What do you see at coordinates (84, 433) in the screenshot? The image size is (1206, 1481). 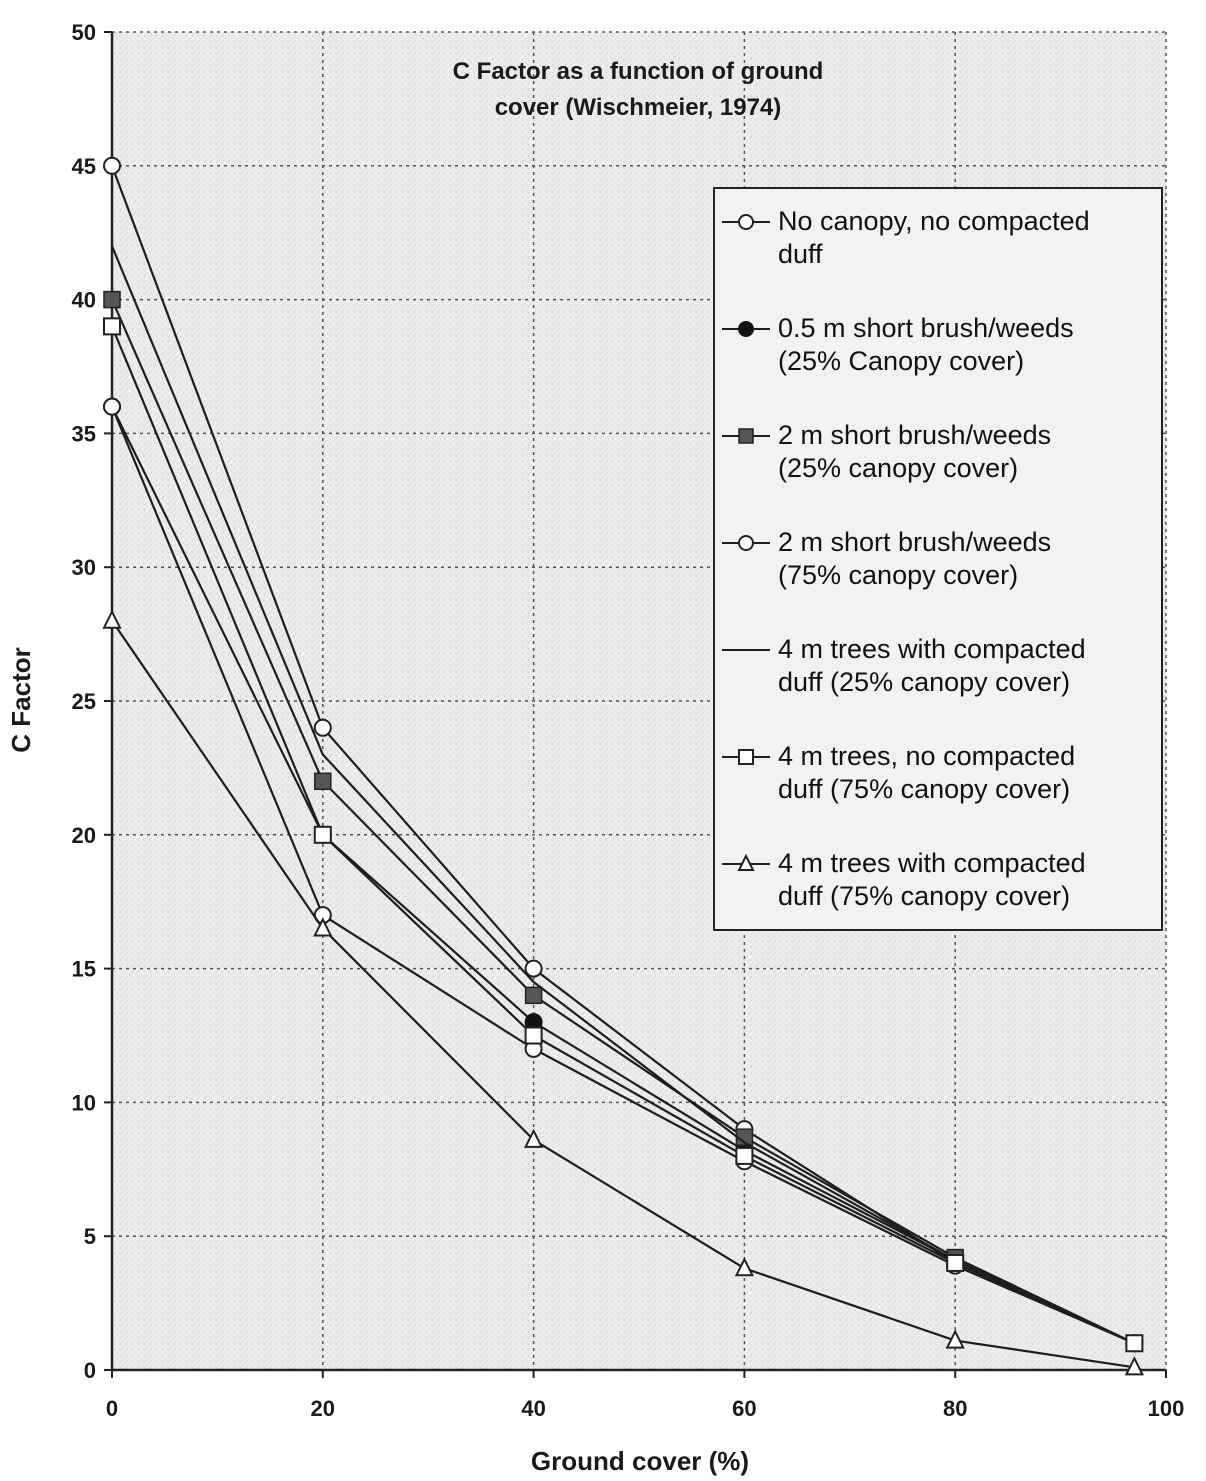 I see `y-tick-label: 35` at bounding box center [84, 433].